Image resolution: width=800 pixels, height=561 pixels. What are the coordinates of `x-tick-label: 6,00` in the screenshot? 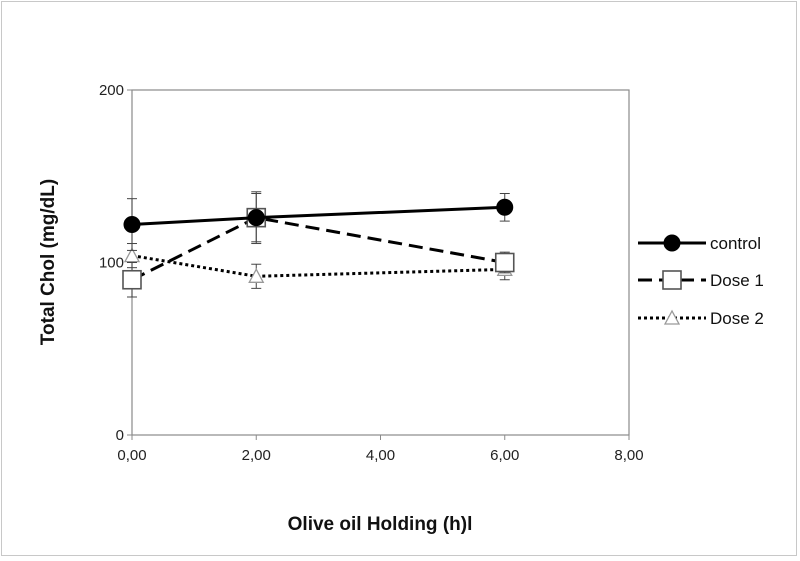 It's located at (504, 455).